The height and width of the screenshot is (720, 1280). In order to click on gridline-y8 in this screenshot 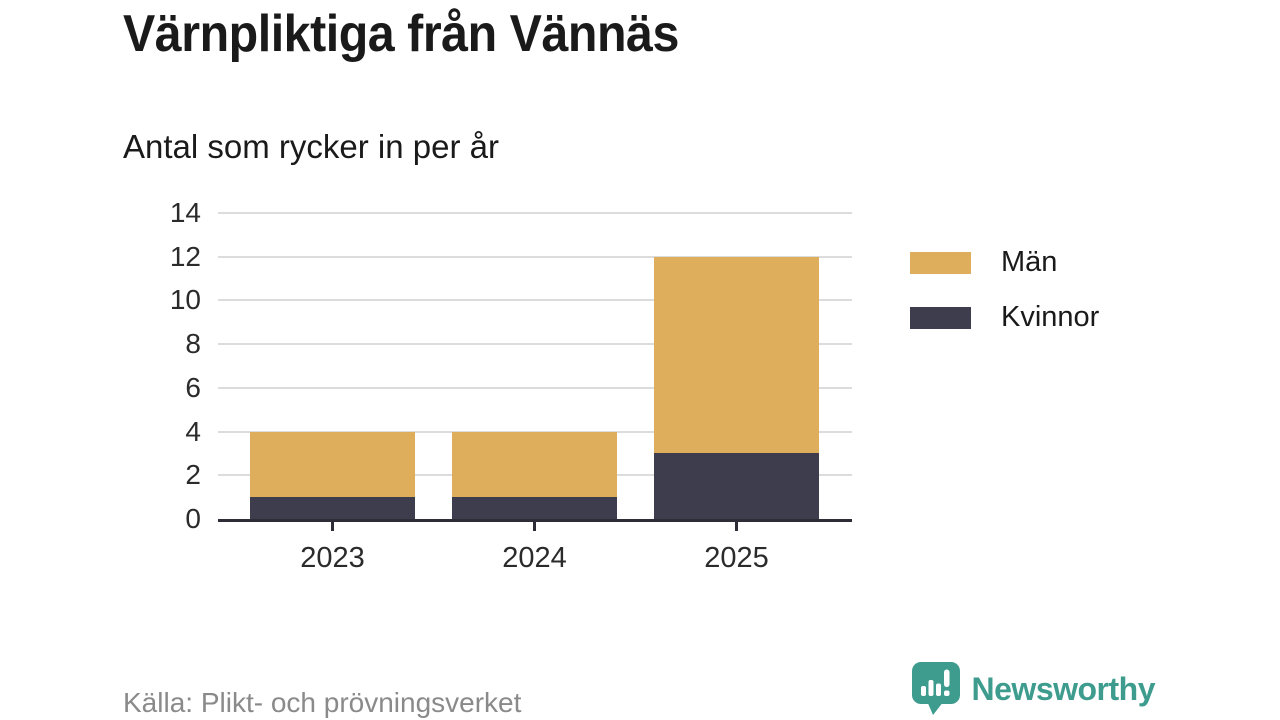, I will do `click(535, 344)`.